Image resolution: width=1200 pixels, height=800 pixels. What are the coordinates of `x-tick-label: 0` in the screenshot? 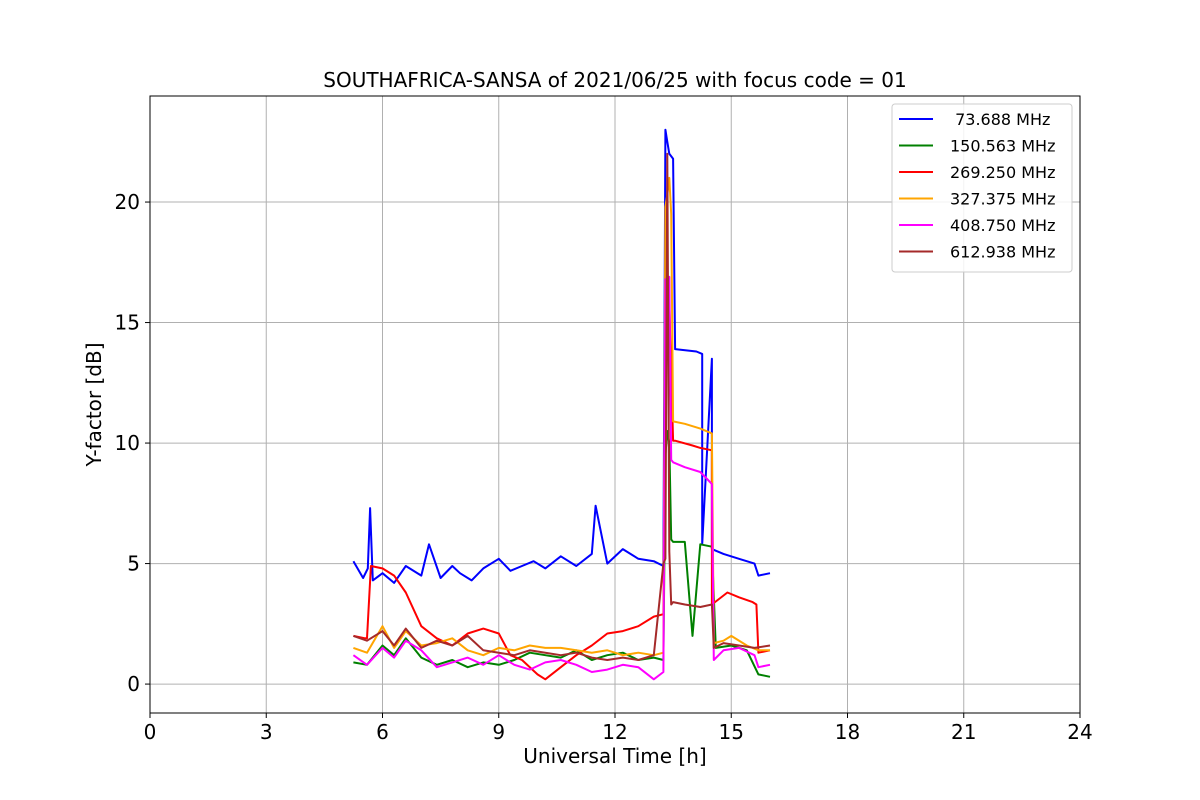 It's located at (150, 732).